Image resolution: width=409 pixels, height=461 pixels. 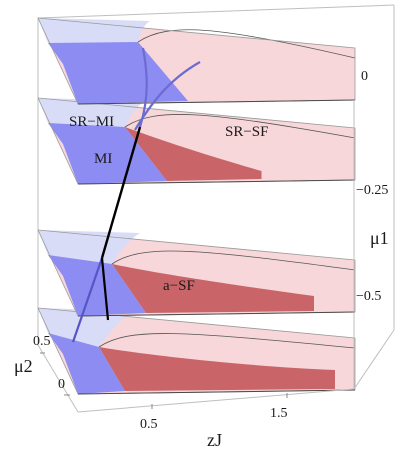 I want to click on region-label-mi: MI, so click(x=103, y=159).